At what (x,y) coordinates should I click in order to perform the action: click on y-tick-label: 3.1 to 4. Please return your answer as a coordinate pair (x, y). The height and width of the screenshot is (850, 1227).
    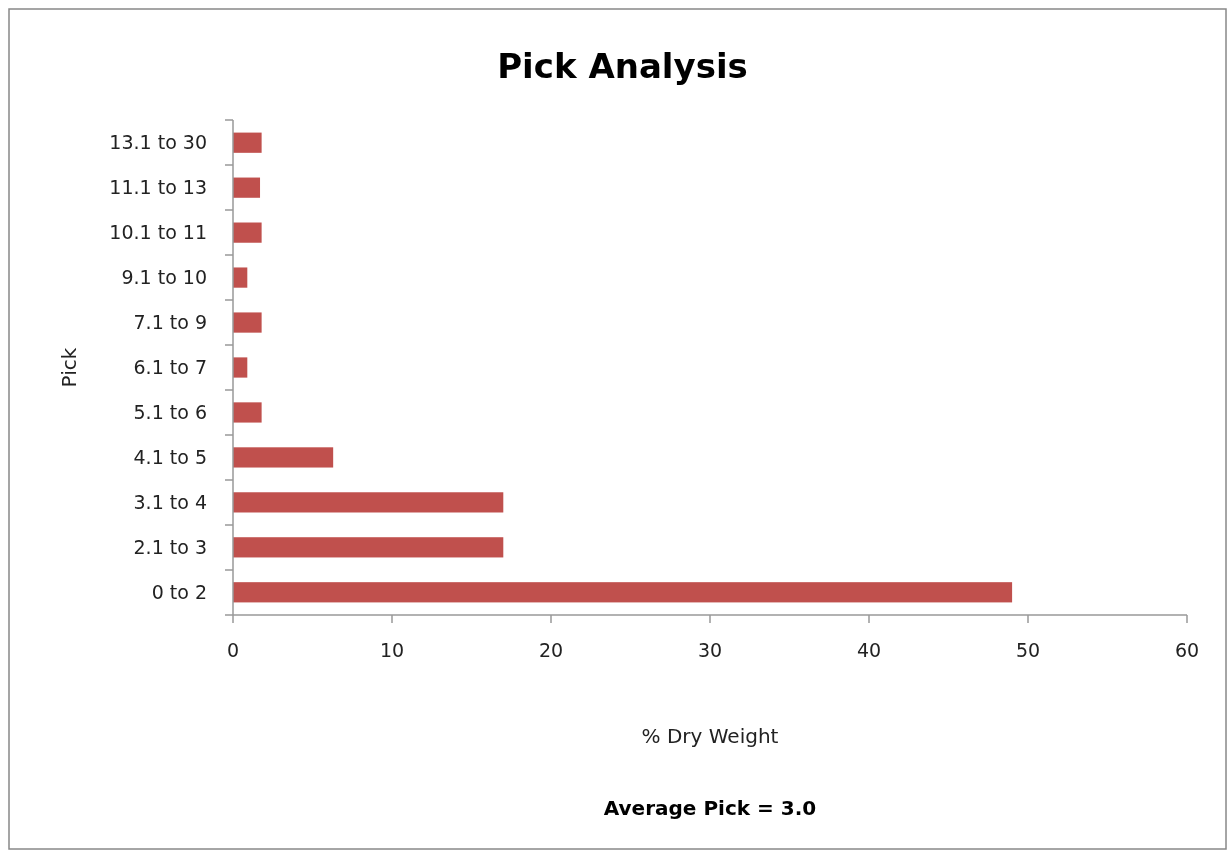
    Looking at the image, I should click on (170, 502).